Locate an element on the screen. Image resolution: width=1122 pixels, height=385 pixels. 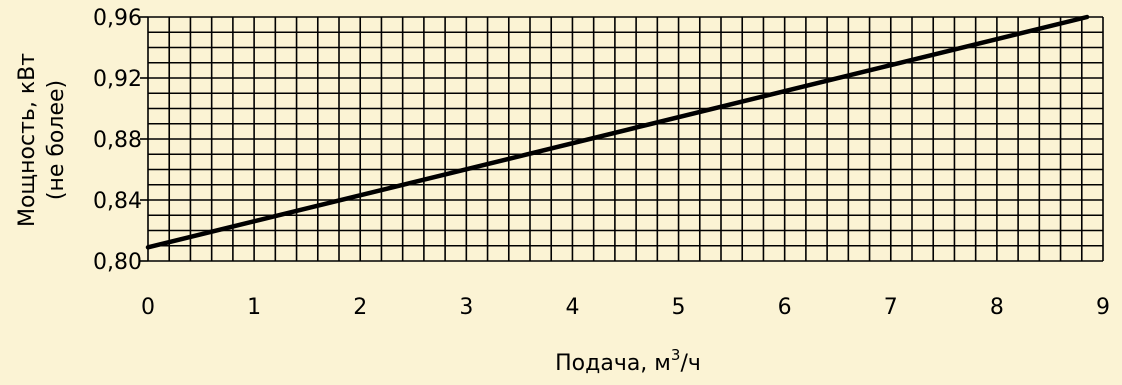
x-tick-label: 8 is located at coordinates (997, 307).